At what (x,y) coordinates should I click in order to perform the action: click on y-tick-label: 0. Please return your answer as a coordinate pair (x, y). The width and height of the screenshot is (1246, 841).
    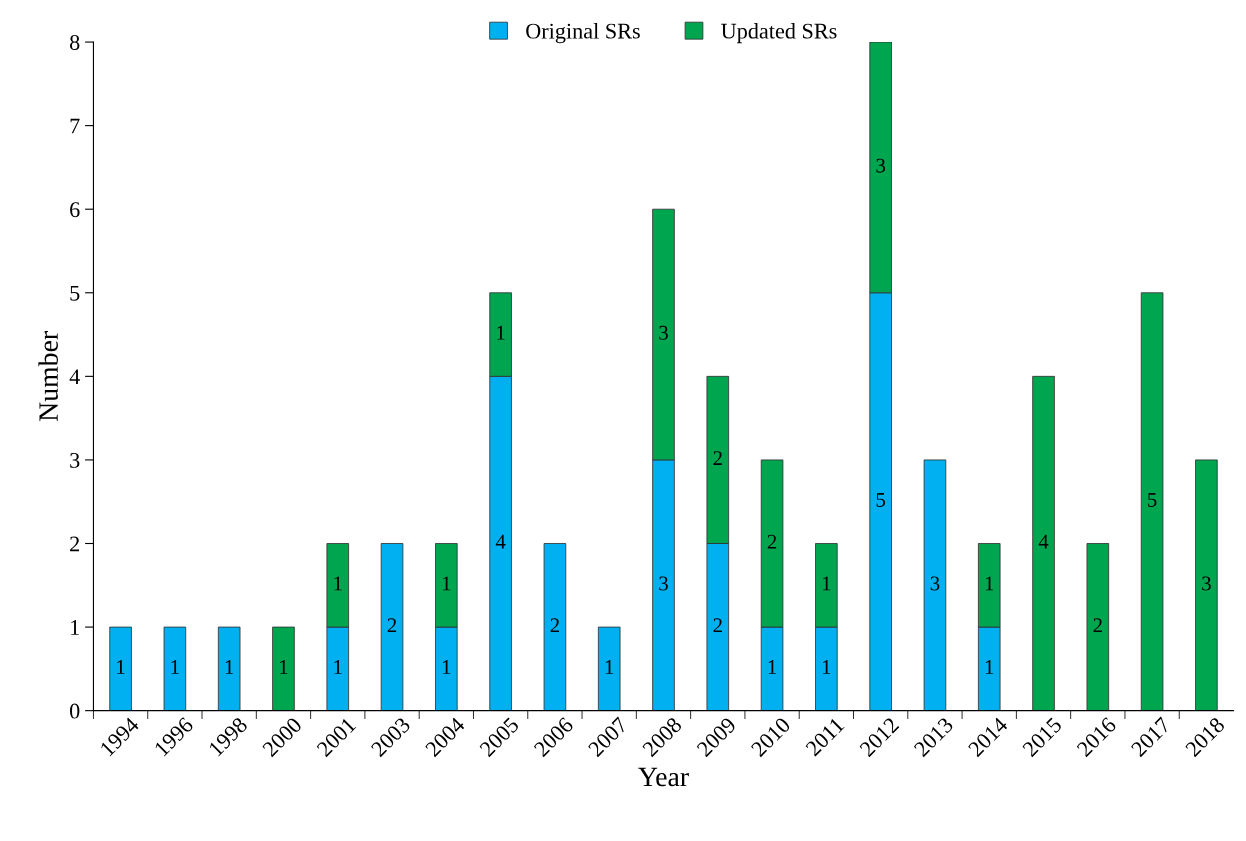
    Looking at the image, I should click on (74, 711).